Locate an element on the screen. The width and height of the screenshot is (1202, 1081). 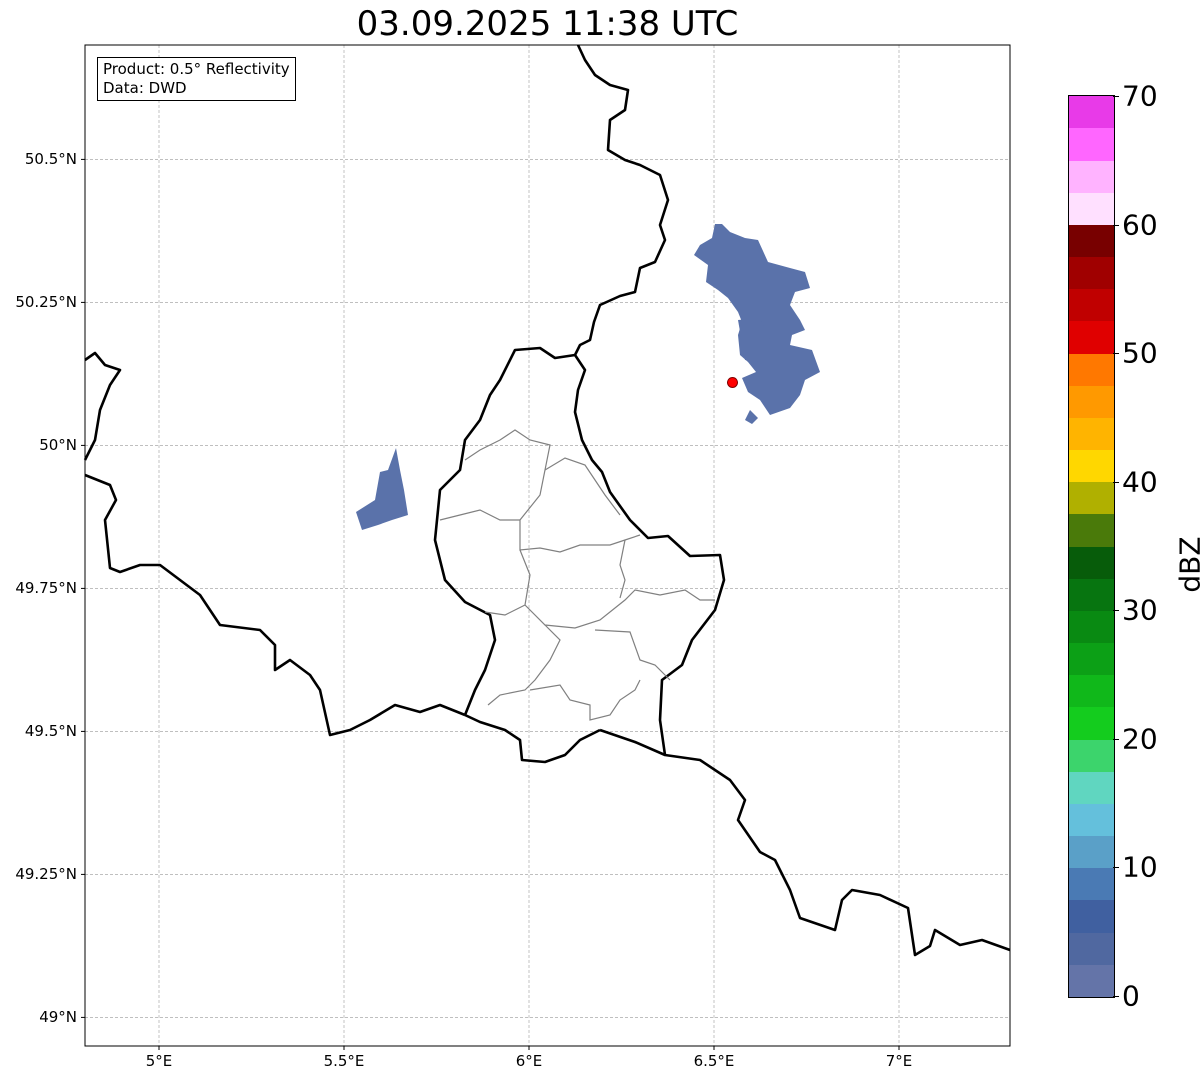
colorbar-tick-label: 20 is located at coordinates (1140, 739).